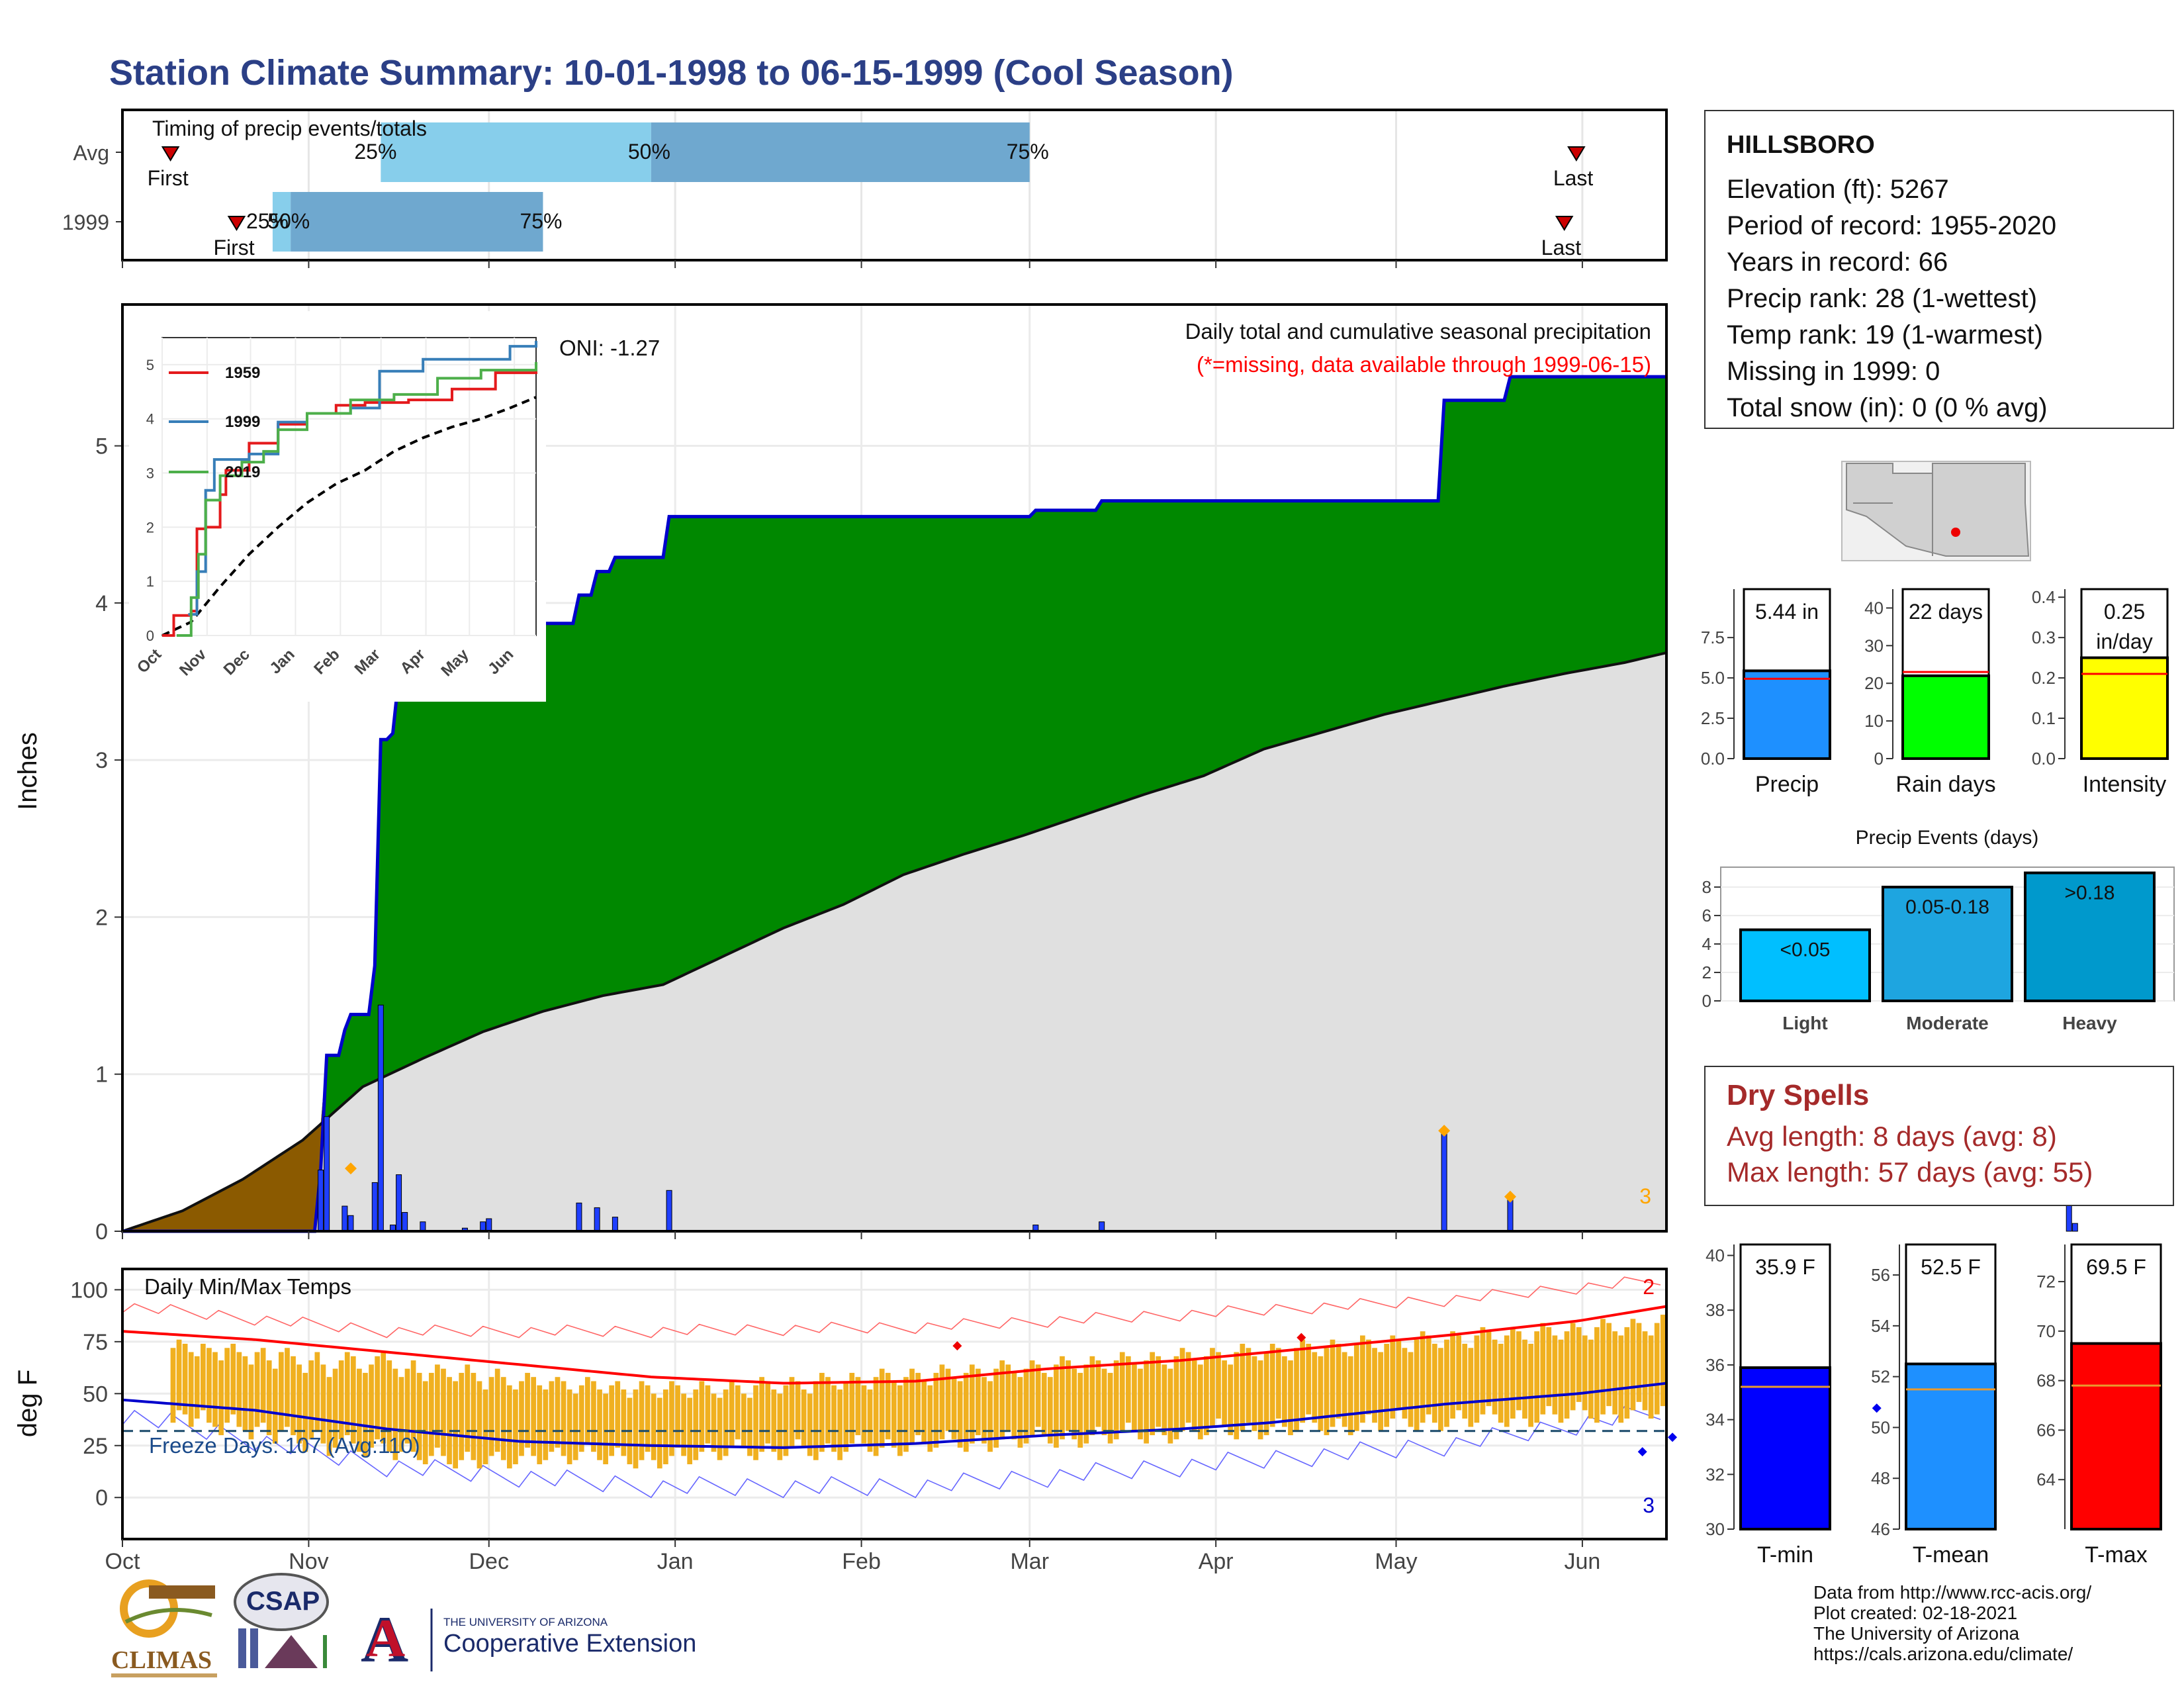  I want to click on inset-y-tick-label: 5, so click(150, 365).